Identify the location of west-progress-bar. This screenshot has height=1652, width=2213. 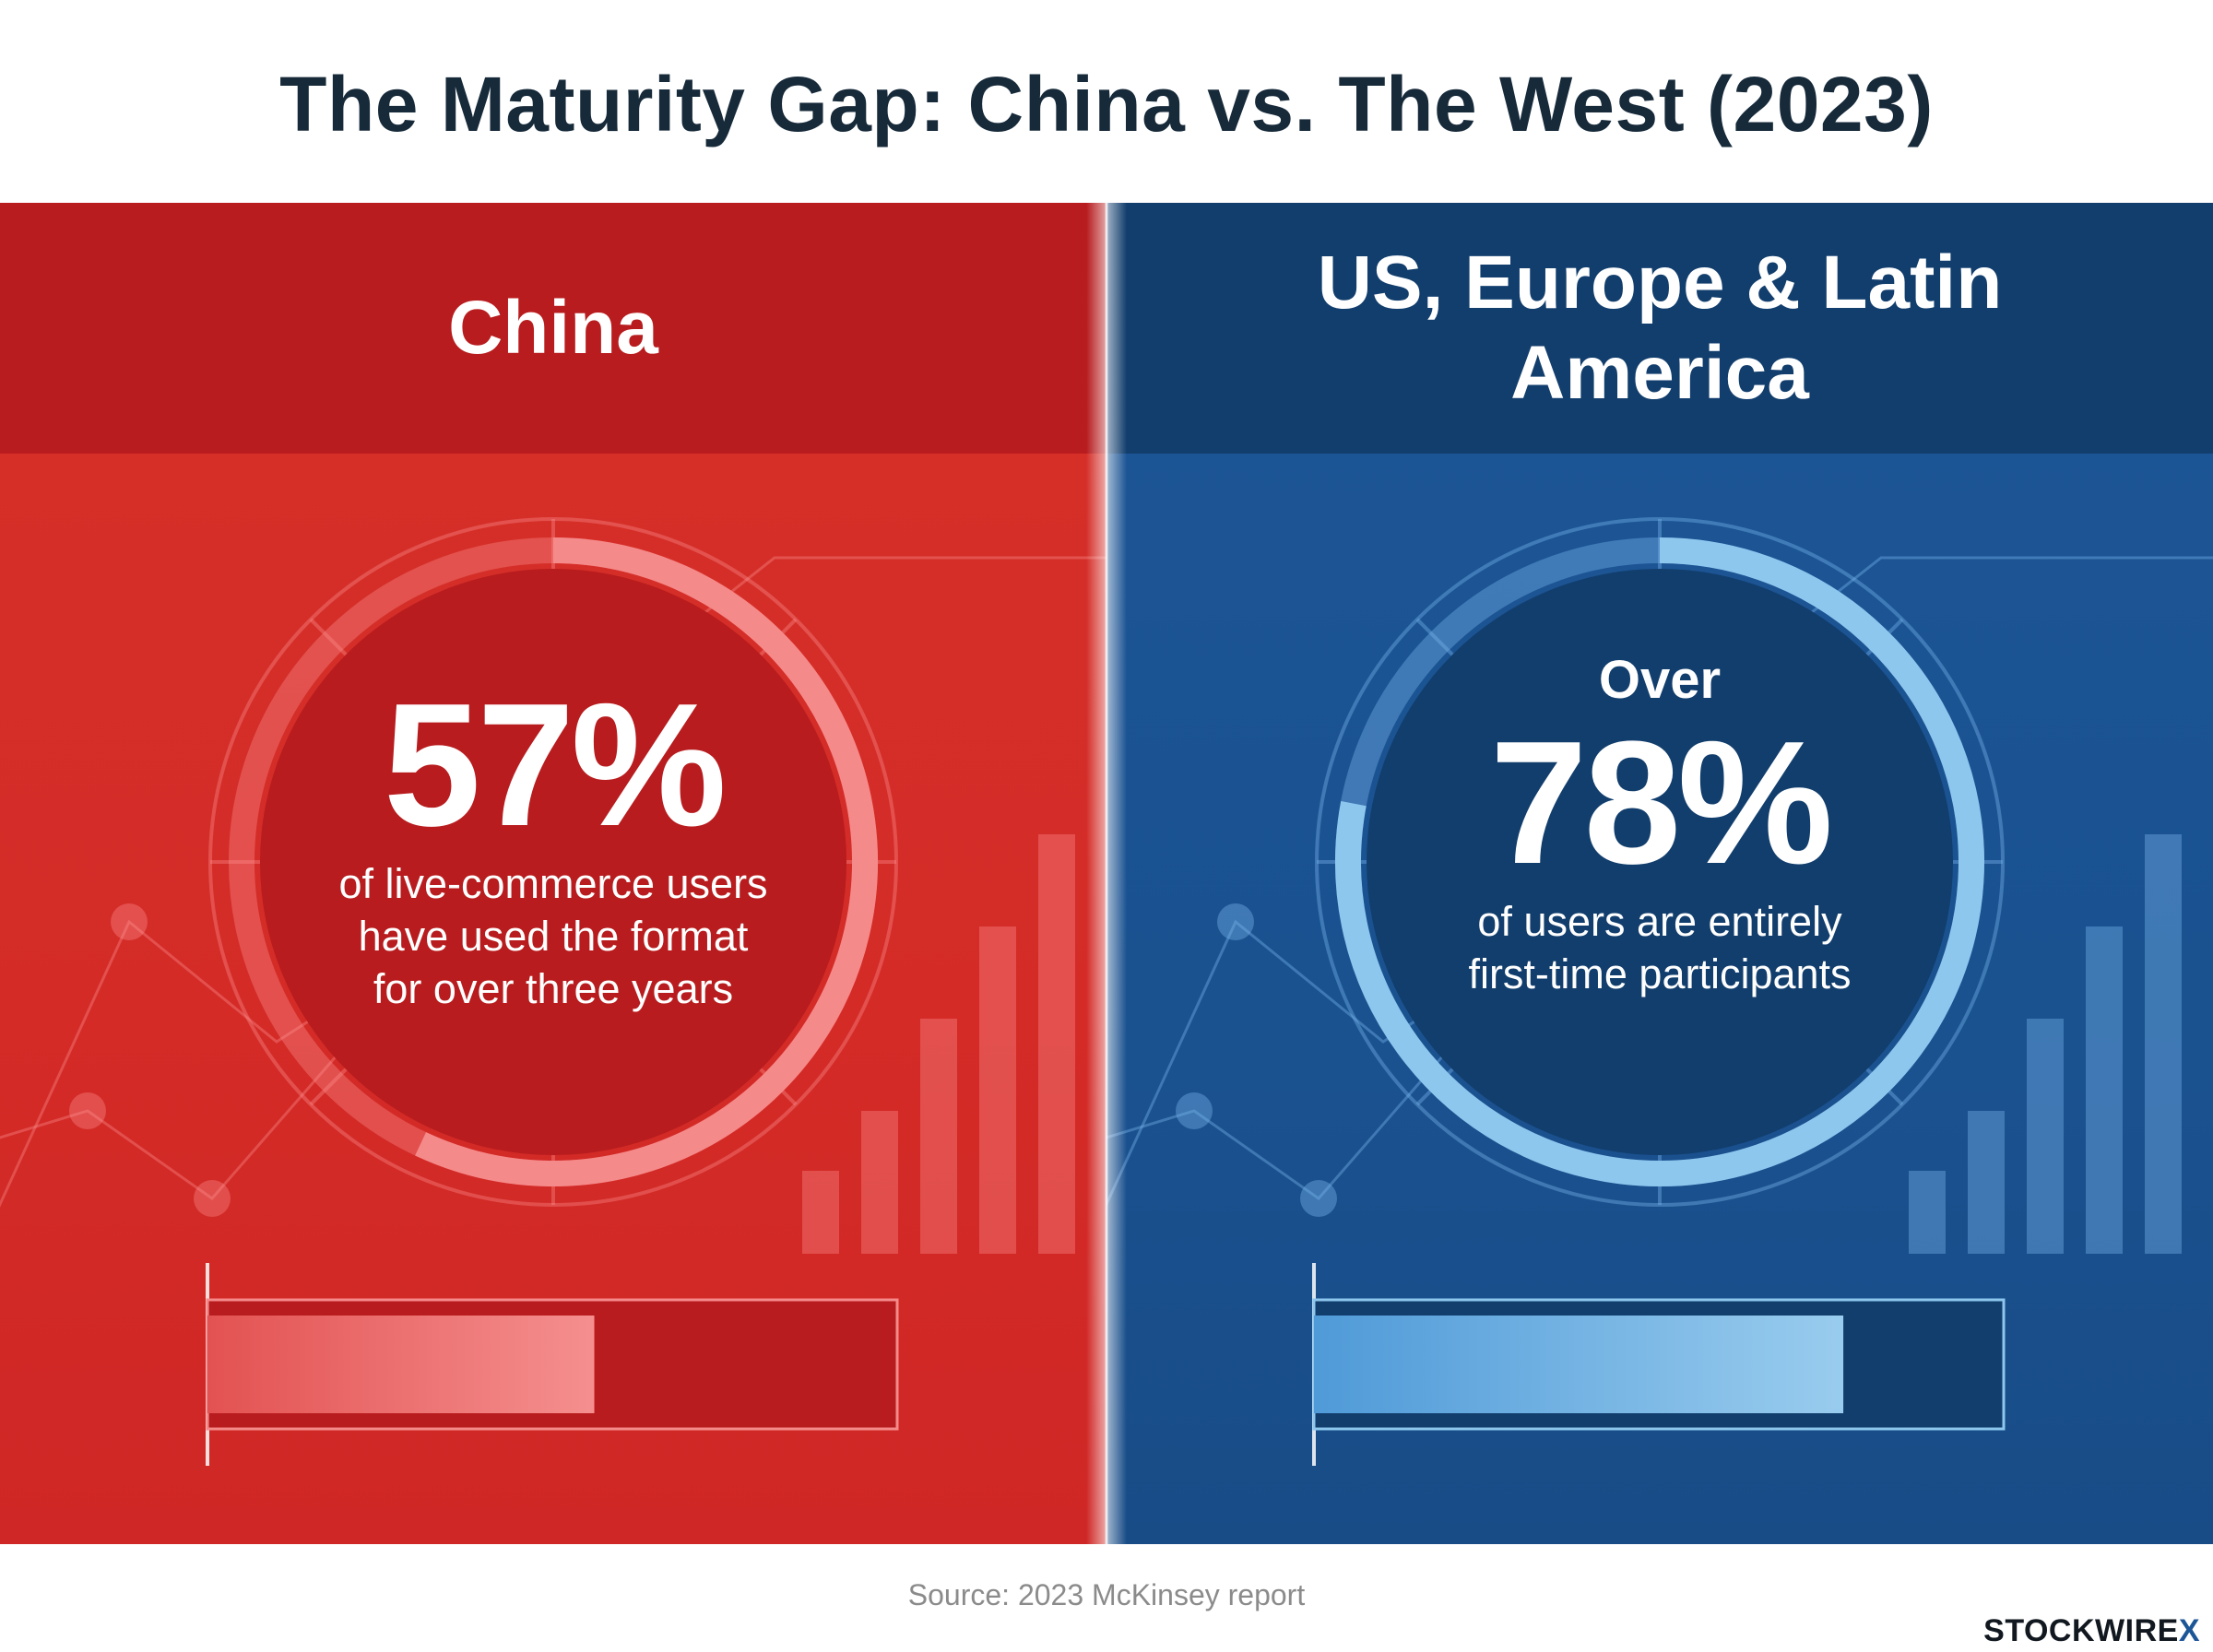
(1659, 1364).